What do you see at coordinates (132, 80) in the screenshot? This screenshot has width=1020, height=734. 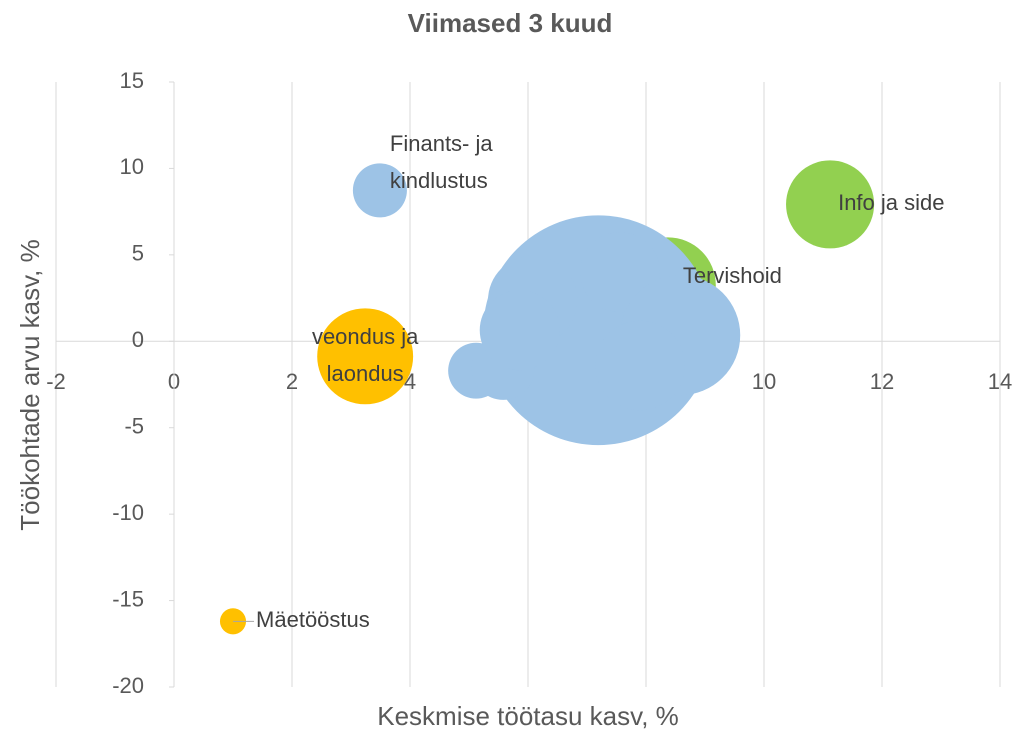 I see `y-tick-label: 15` at bounding box center [132, 80].